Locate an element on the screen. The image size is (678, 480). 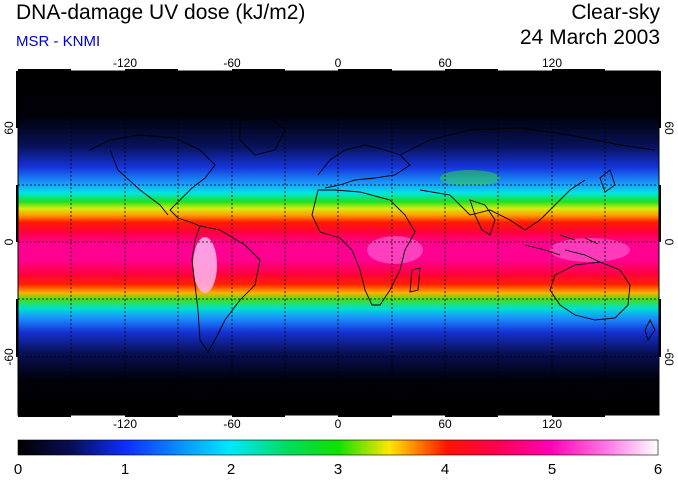
lat-label-left: 0 is located at coordinates (9, 241).